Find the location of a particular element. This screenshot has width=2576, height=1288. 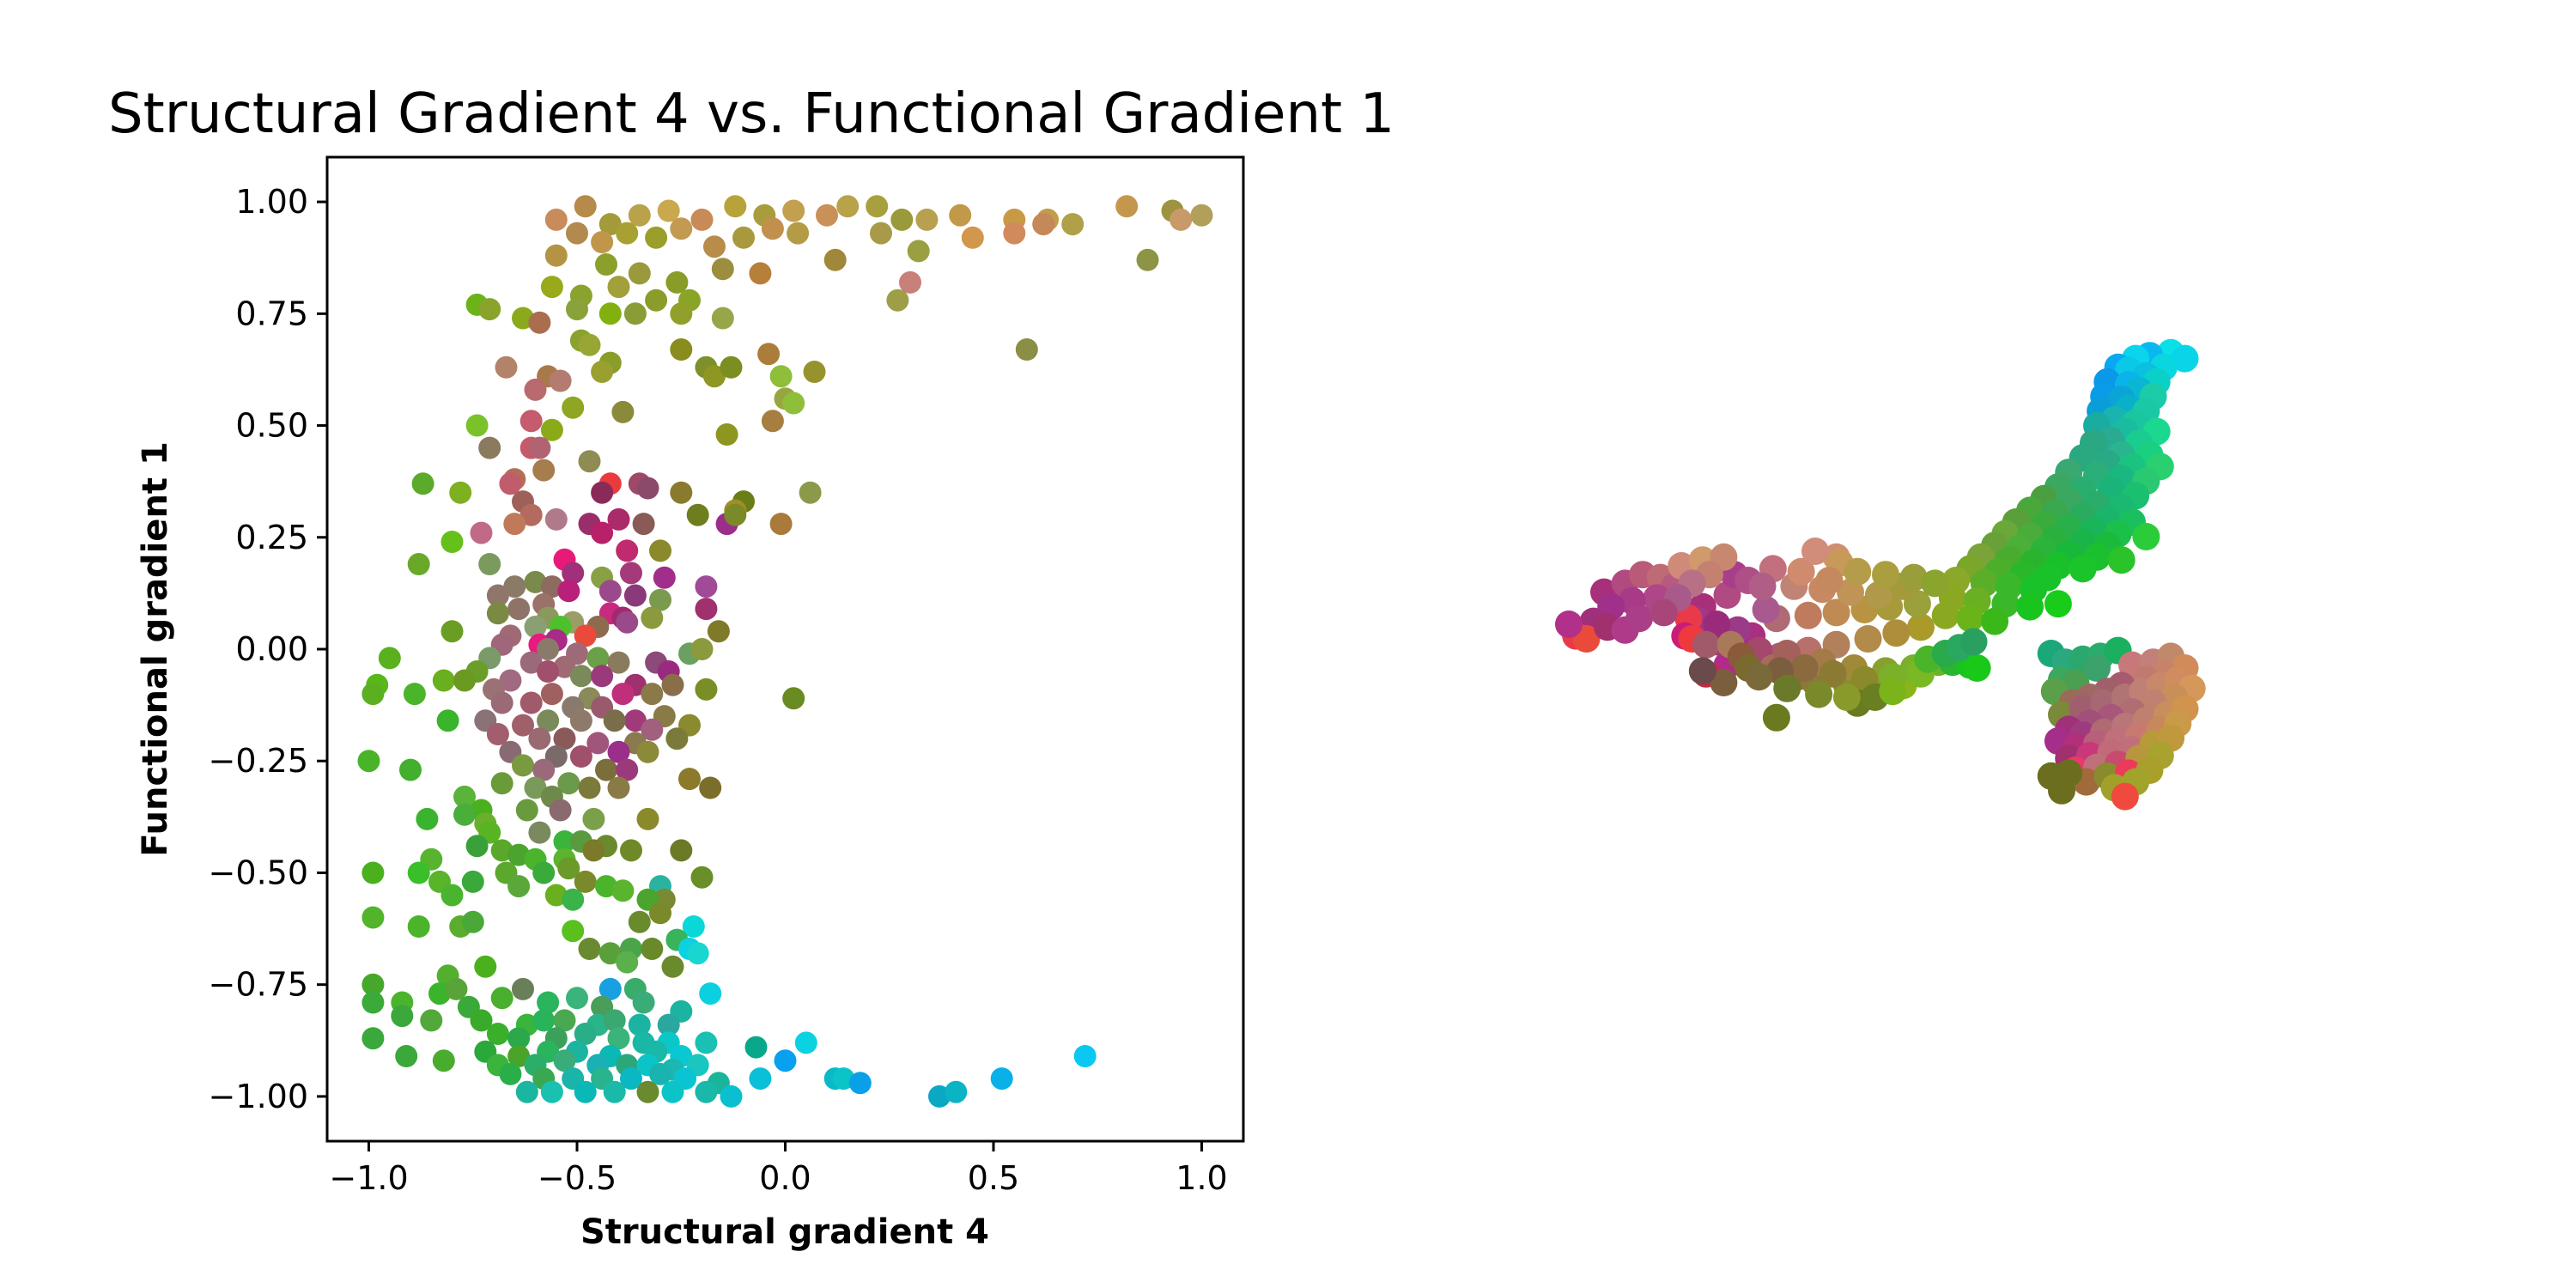

y-axis-label: Functional gradient 1 is located at coordinates (155, 649).